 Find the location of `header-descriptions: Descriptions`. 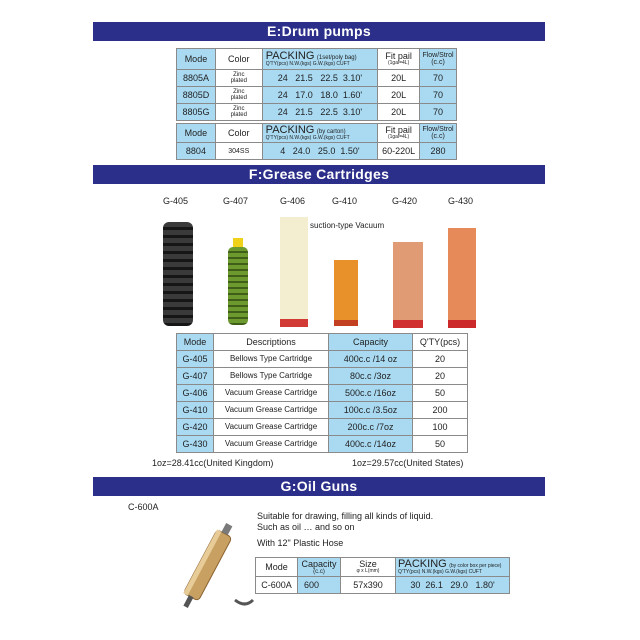

header-descriptions: Descriptions is located at coordinates (271, 342).